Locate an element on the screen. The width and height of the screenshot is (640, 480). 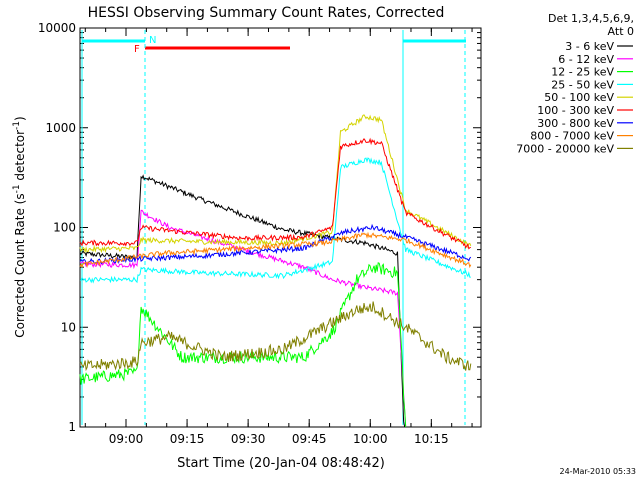
legend-label: 25 - 50 keV is located at coordinates (582, 84).